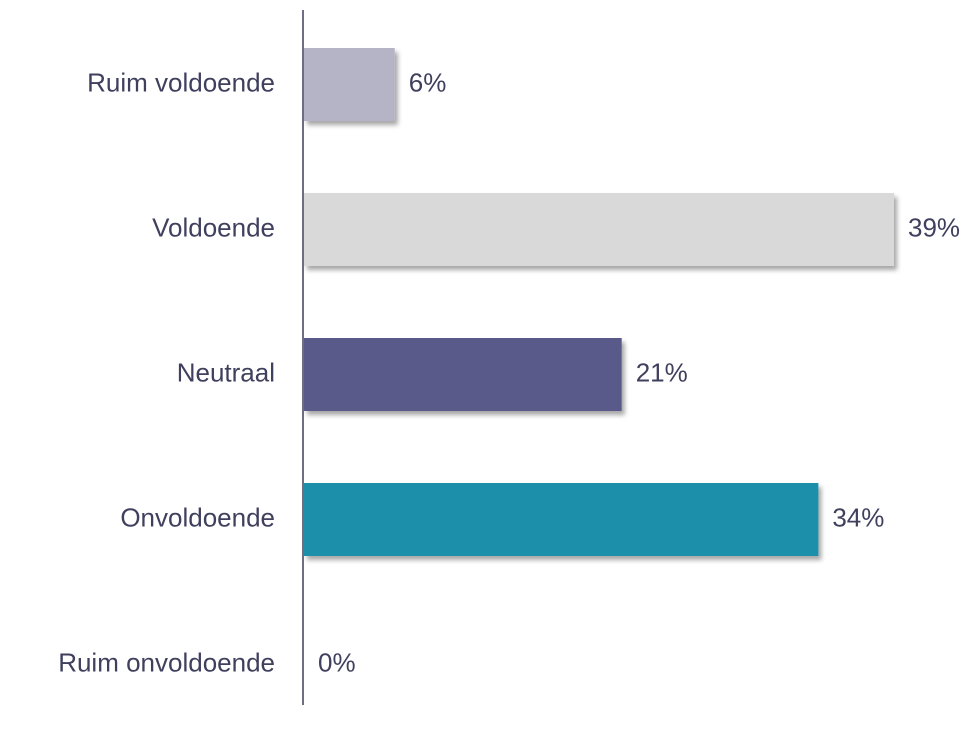 This screenshot has width=976, height=732. Describe the element at coordinates (428, 82) in the screenshot. I see `value-label: 6%` at that location.